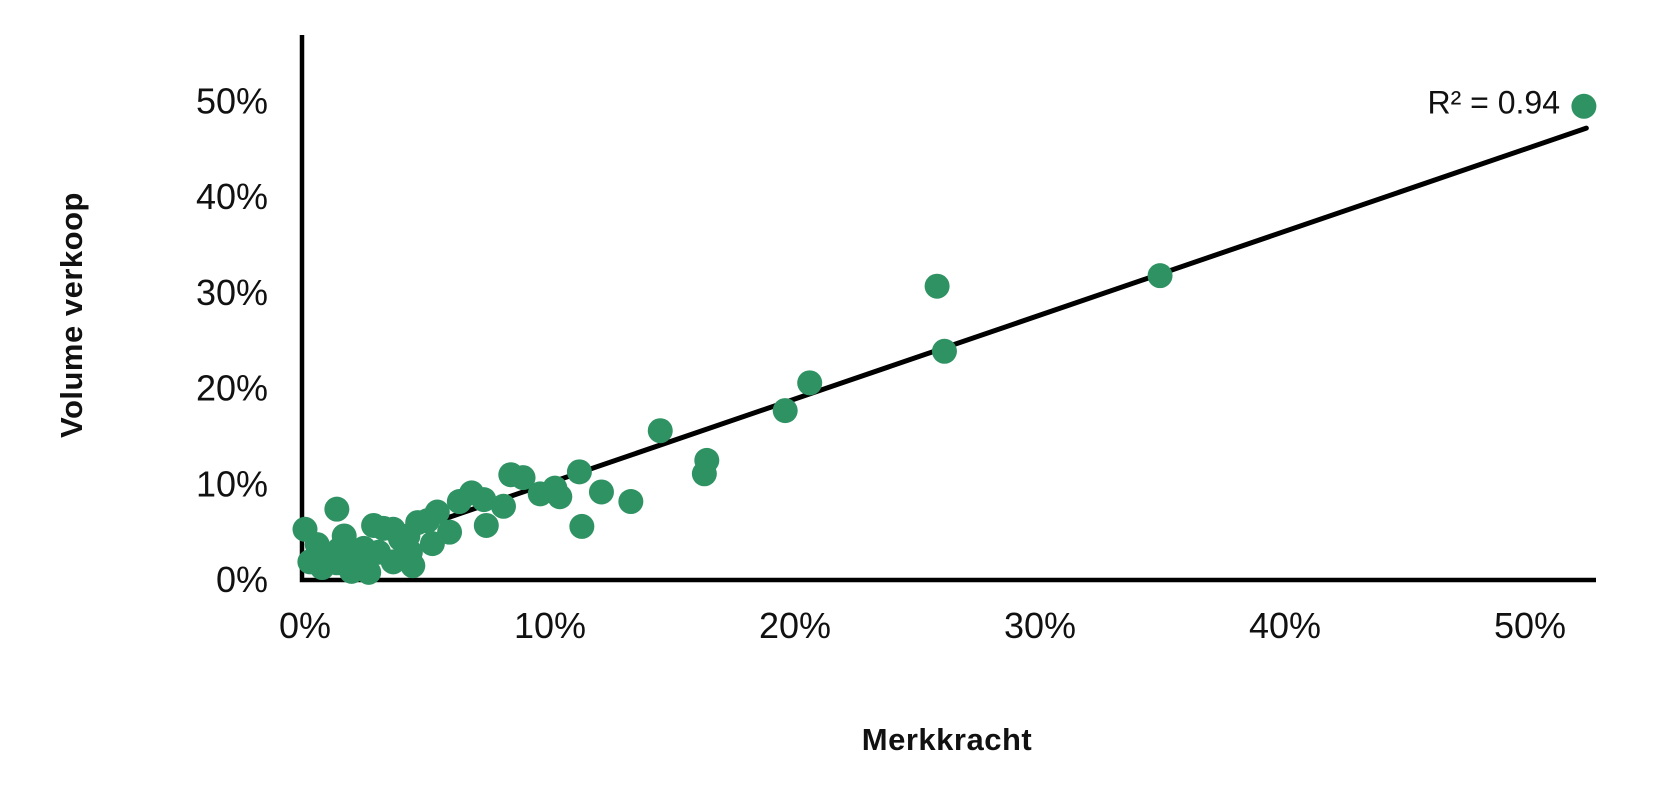 This screenshot has width=1670, height=797. What do you see at coordinates (1493, 102) in the screenshot?
I see `r-squared-annotation: R² = 0.94` at bounding box center [1493, 102].